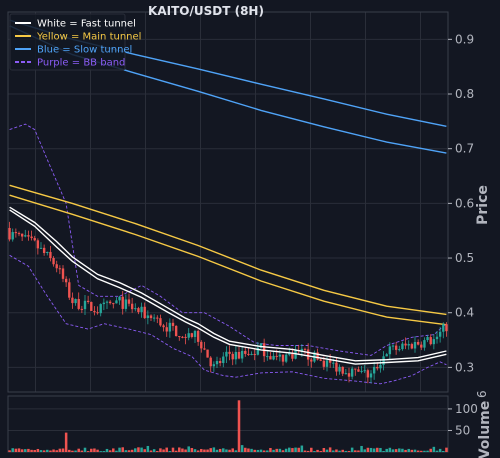 The image size is (500, 458). What do you see at coordinates (464, 94) in the screenshot?
I see `y-tick-label-5: 0.8` at bounding box center [464, 94].